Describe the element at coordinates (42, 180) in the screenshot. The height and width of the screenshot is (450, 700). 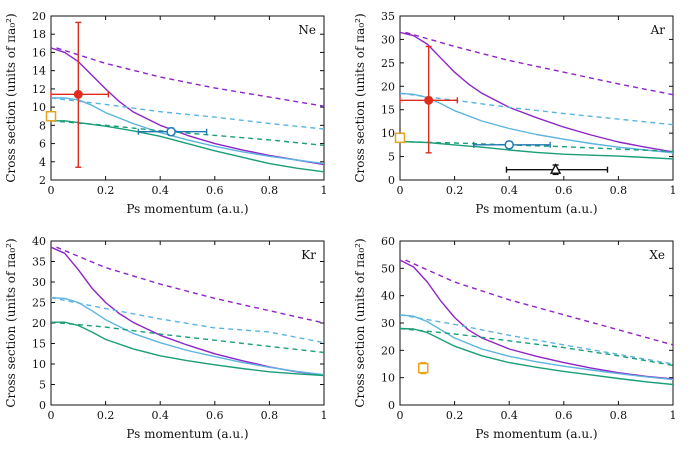
I see `y-tick-label: 2` at that location.